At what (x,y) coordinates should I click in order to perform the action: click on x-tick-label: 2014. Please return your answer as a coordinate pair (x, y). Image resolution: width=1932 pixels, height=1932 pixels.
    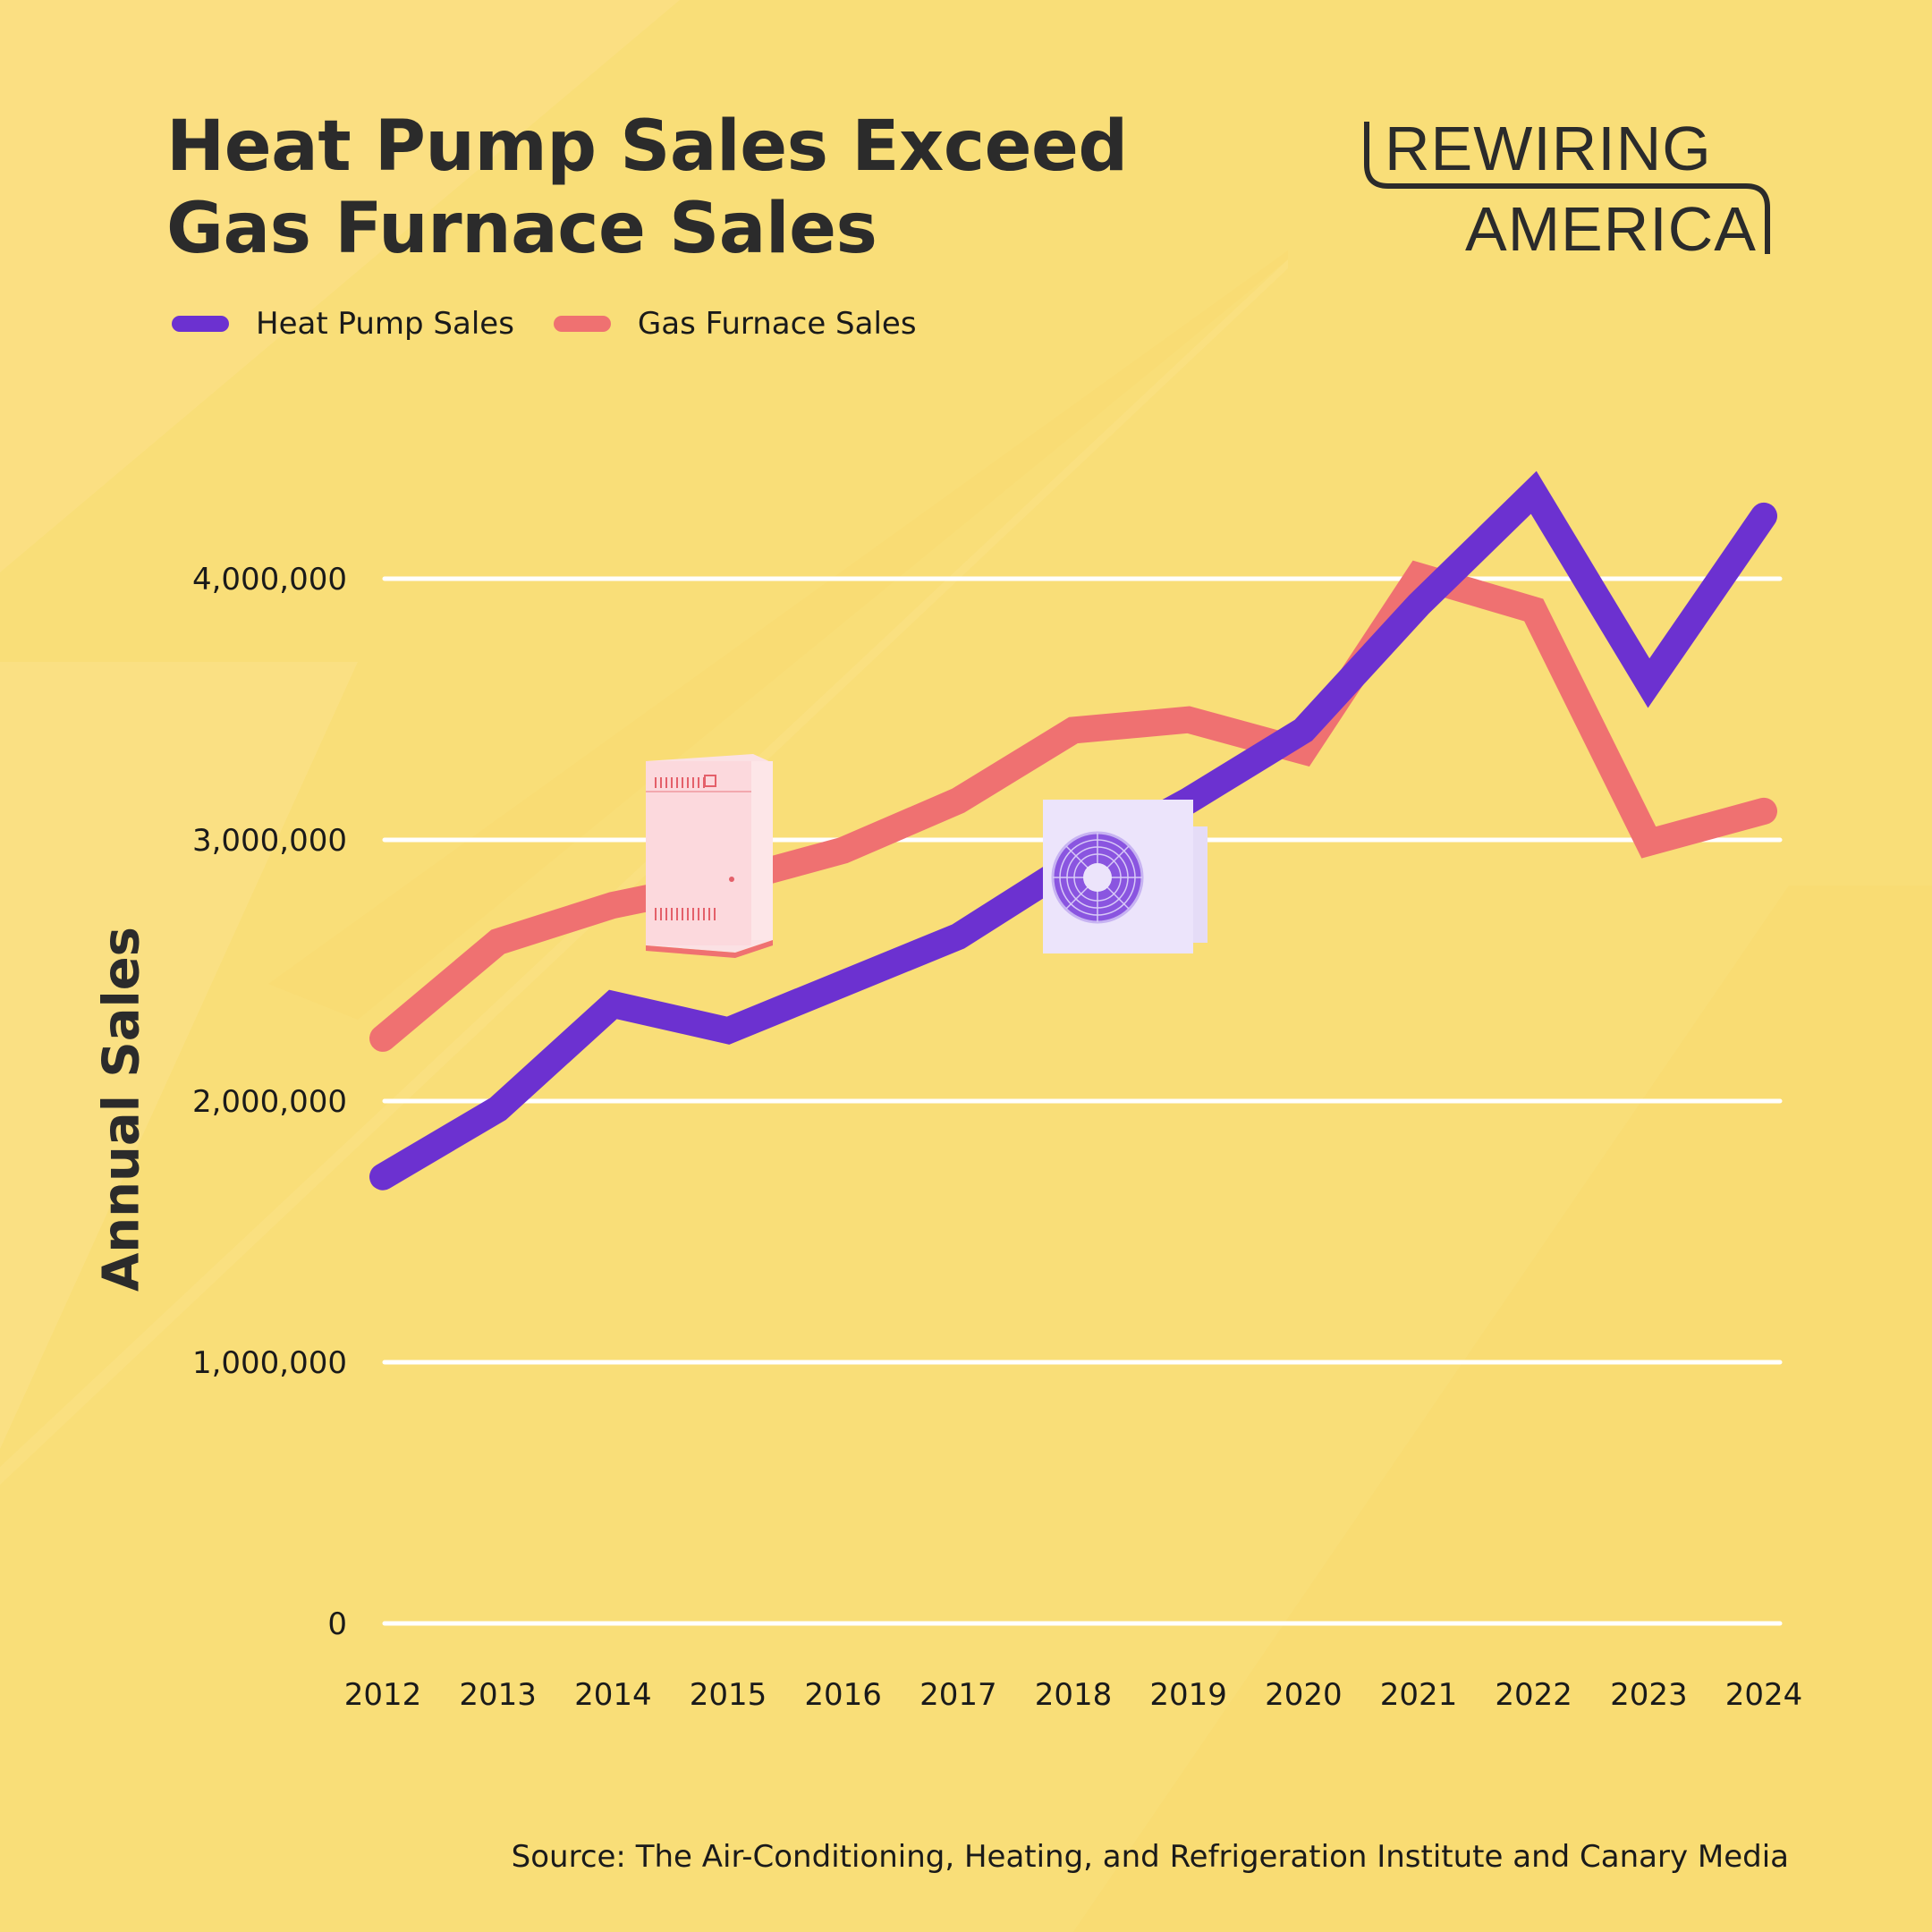
    Looking at the image, I should click on (613, 1695).